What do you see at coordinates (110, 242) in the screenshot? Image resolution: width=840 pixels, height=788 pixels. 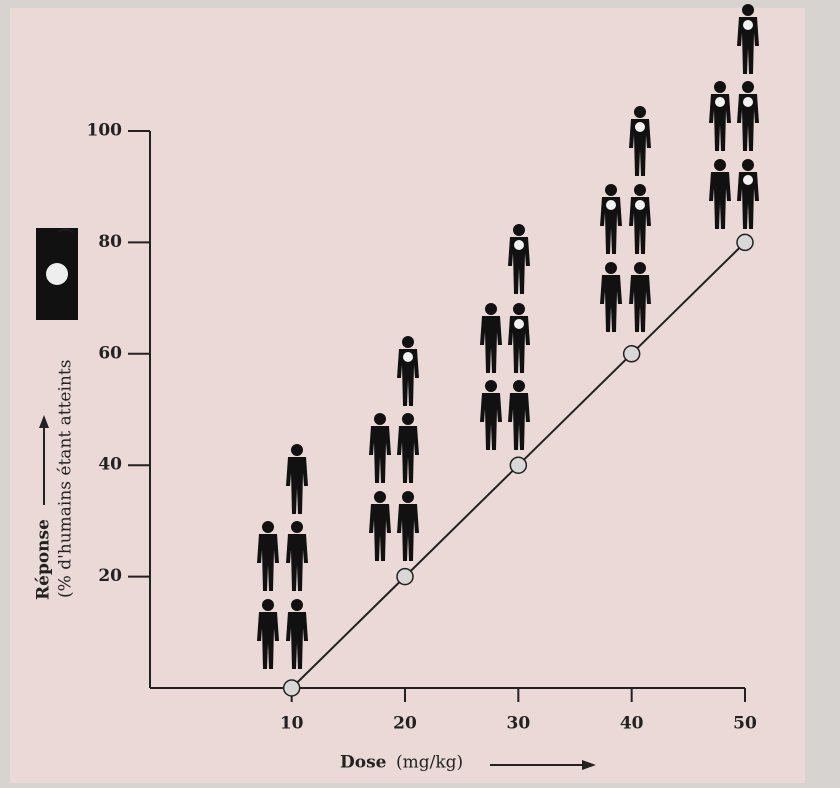 I see `y-tick-label: 80` at bounding box center [110, 242].